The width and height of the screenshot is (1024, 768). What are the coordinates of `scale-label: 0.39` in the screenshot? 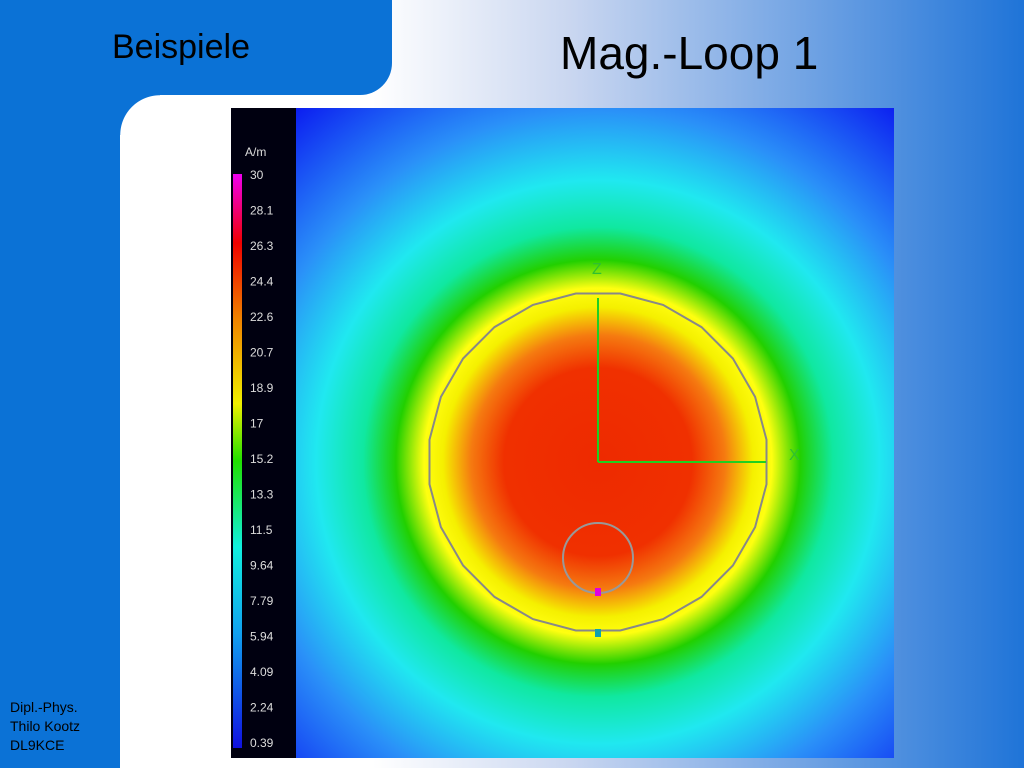 It's located at (262, 743).